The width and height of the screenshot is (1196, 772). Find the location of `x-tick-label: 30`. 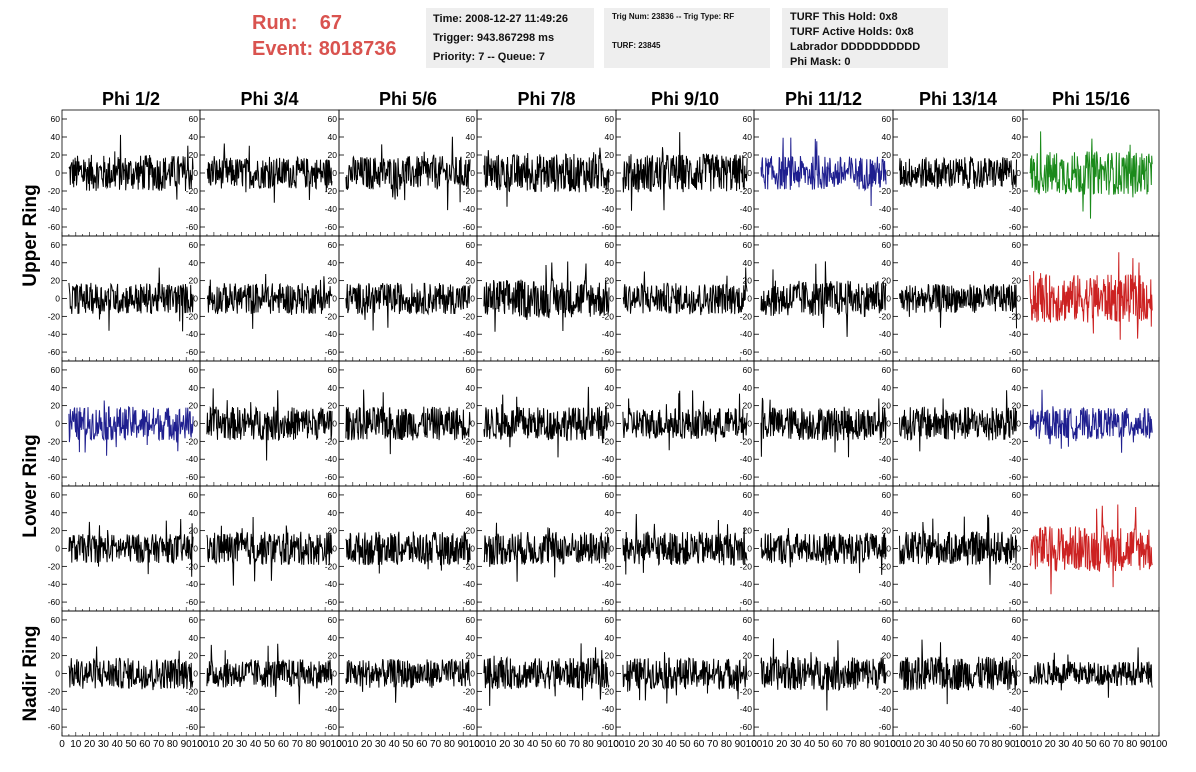

x-tick-label: 30 is located at coordinates (932, 744).